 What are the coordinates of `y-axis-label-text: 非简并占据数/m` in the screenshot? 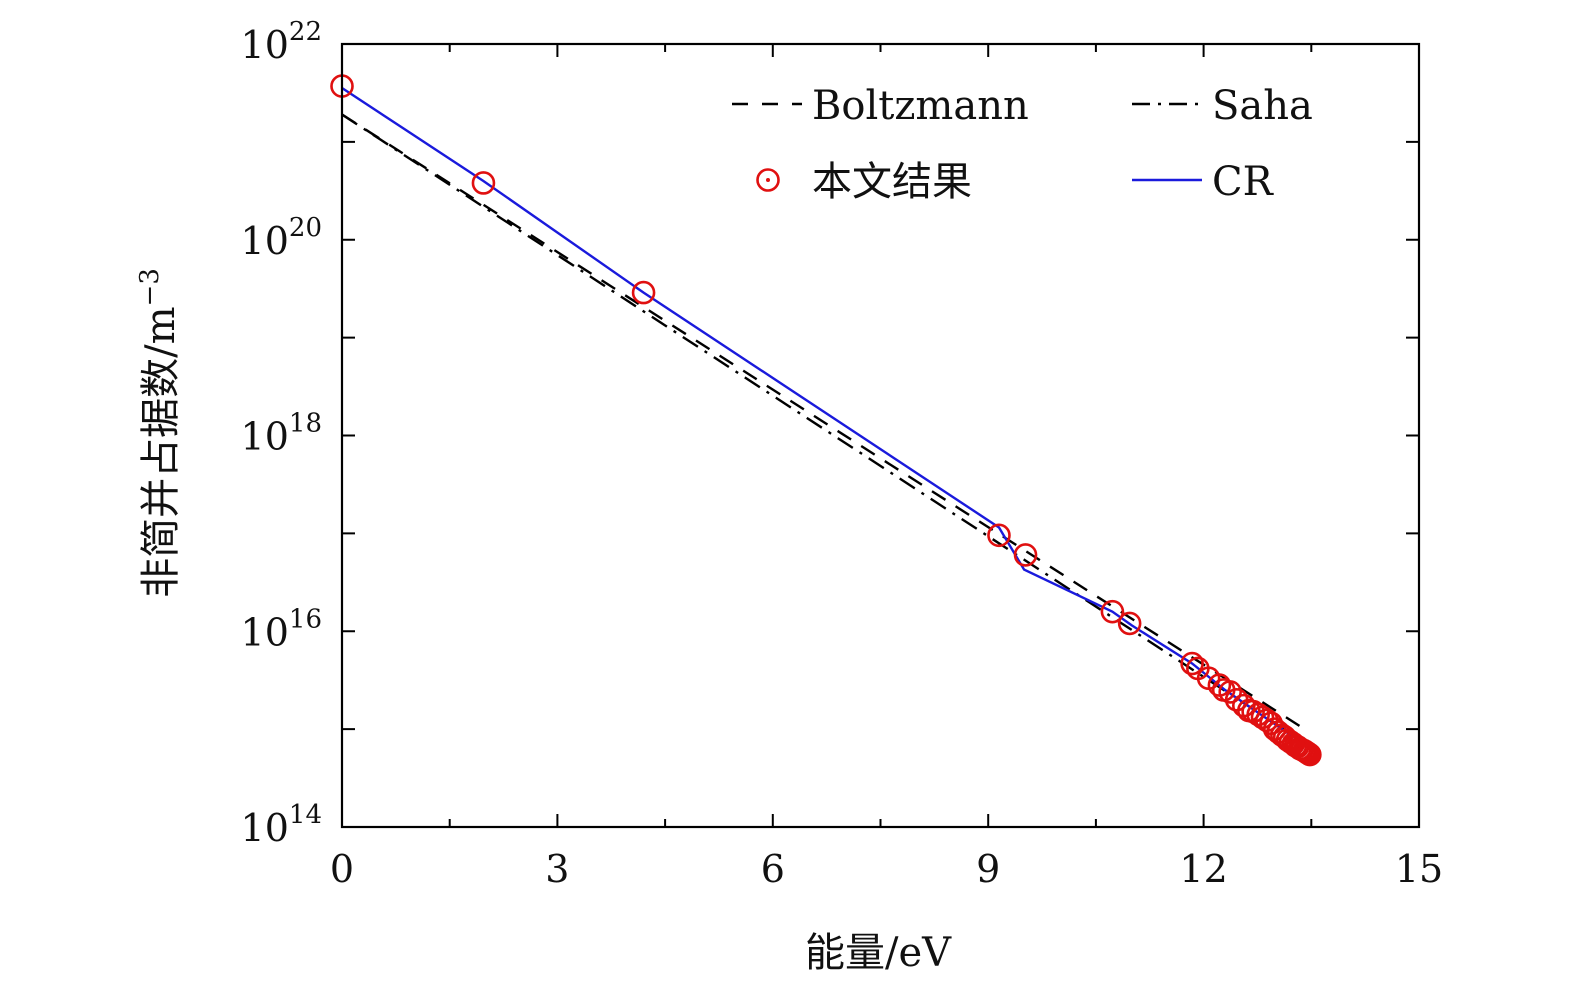 It's located at (161, 451).